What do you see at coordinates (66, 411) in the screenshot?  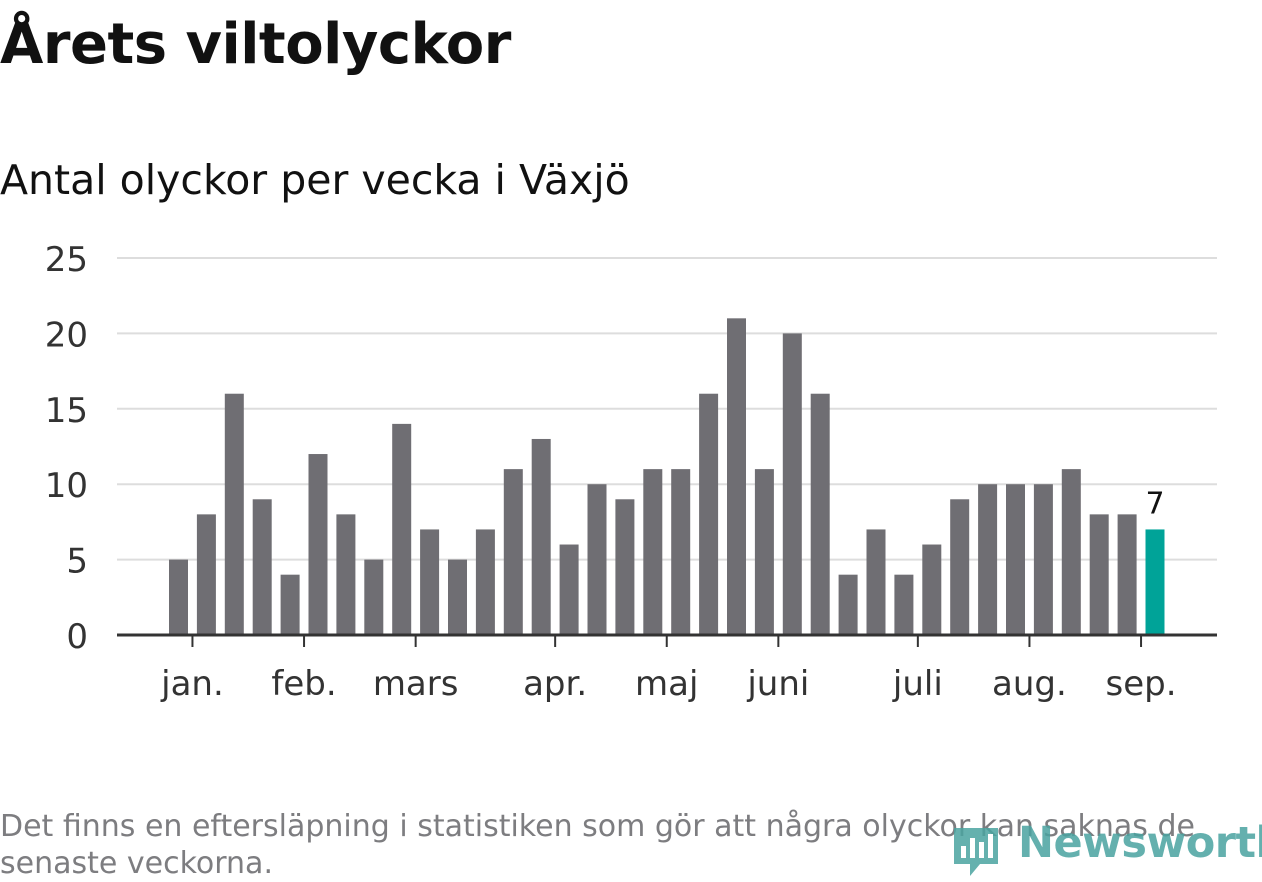 I see `y-tick-label: 15` at bounding box center [66, 411].